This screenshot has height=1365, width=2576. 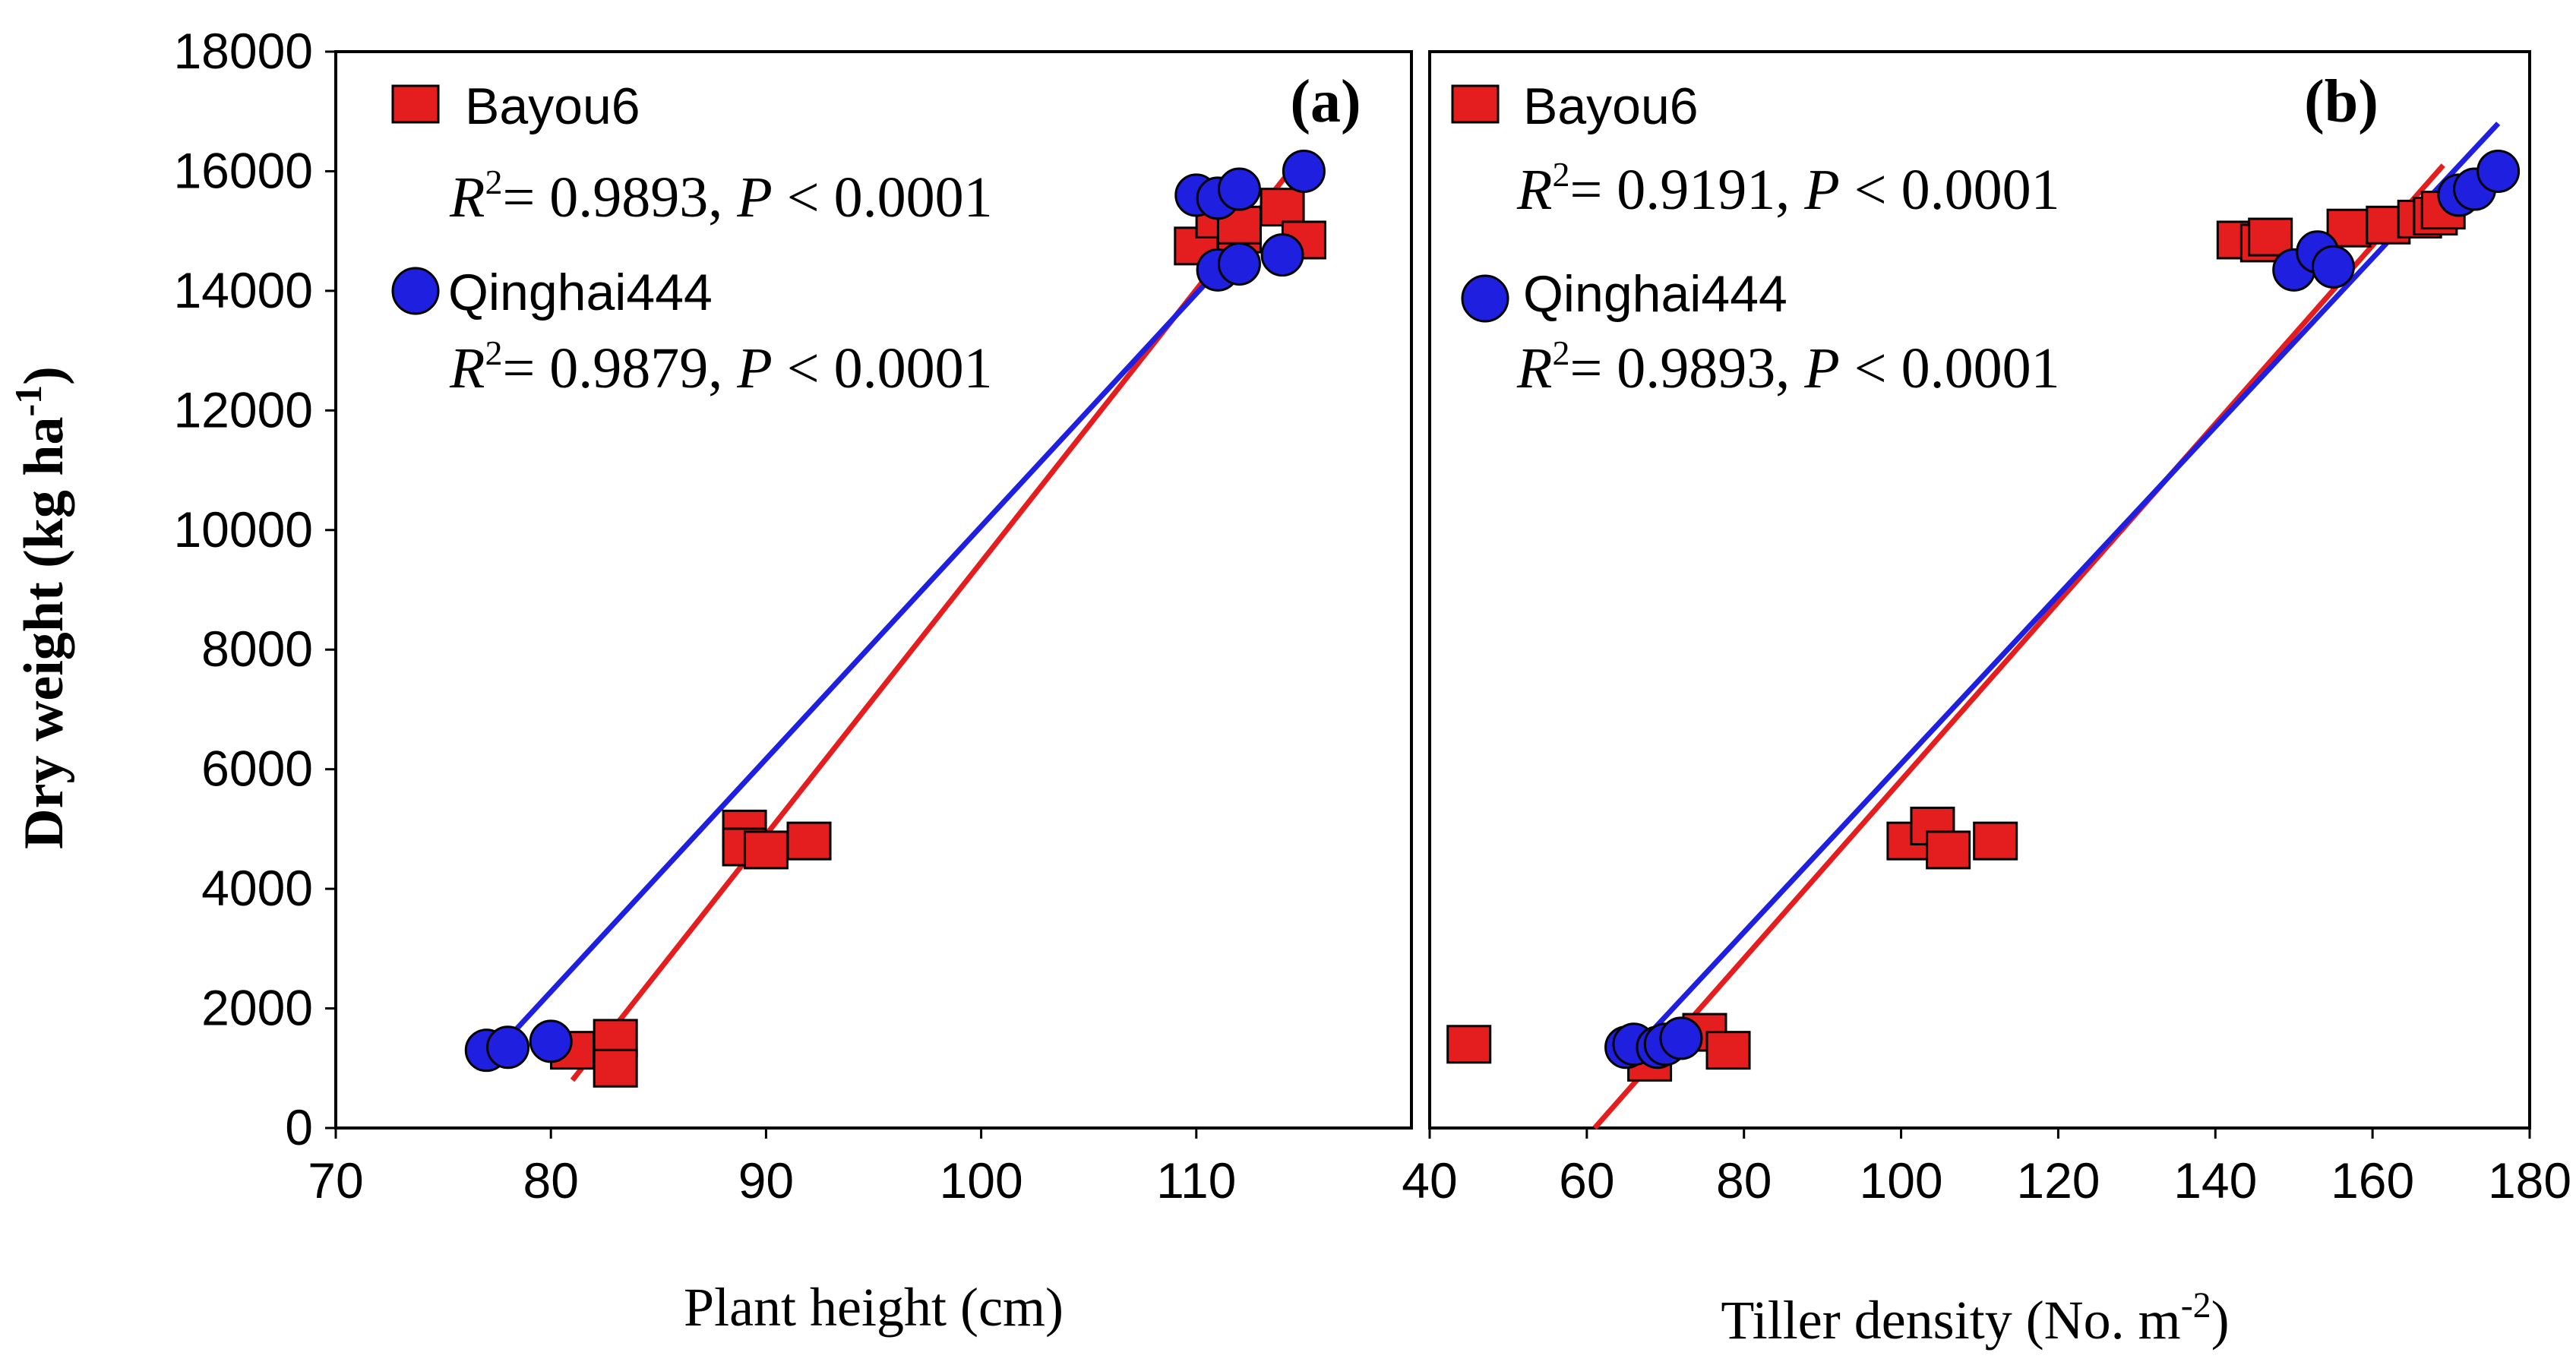 I want to click on y-tick-label-14000: 14000, so click(x=243, y=290).